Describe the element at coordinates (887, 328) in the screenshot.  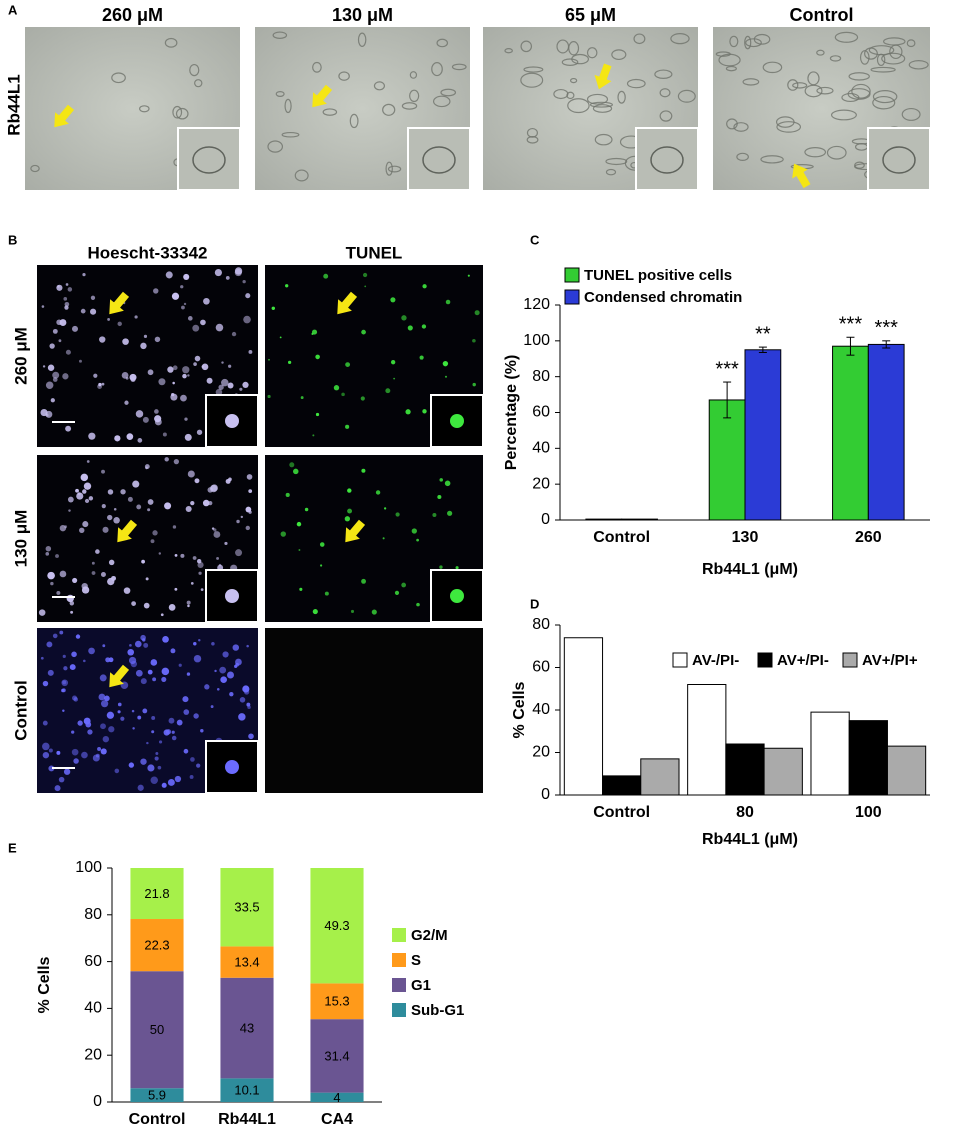
I see `significance: ***` at that location.